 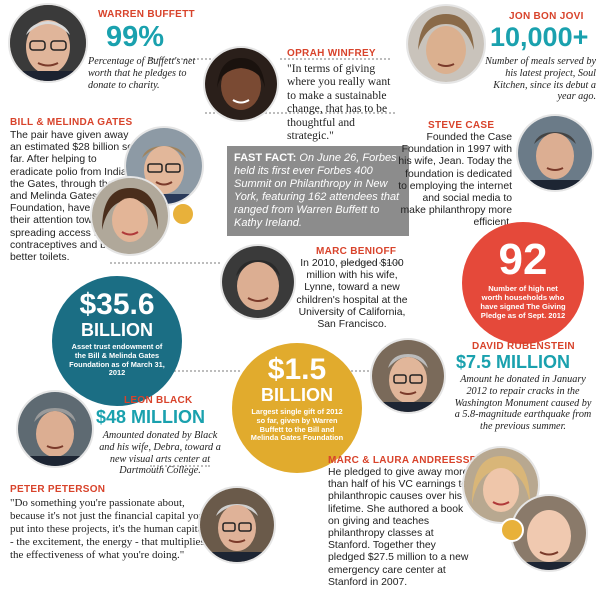 What do you see at coordinates (297, 369) in the screenshot?
I see `largest-gift-amount: $1.5` at bounding box center [297, 369].